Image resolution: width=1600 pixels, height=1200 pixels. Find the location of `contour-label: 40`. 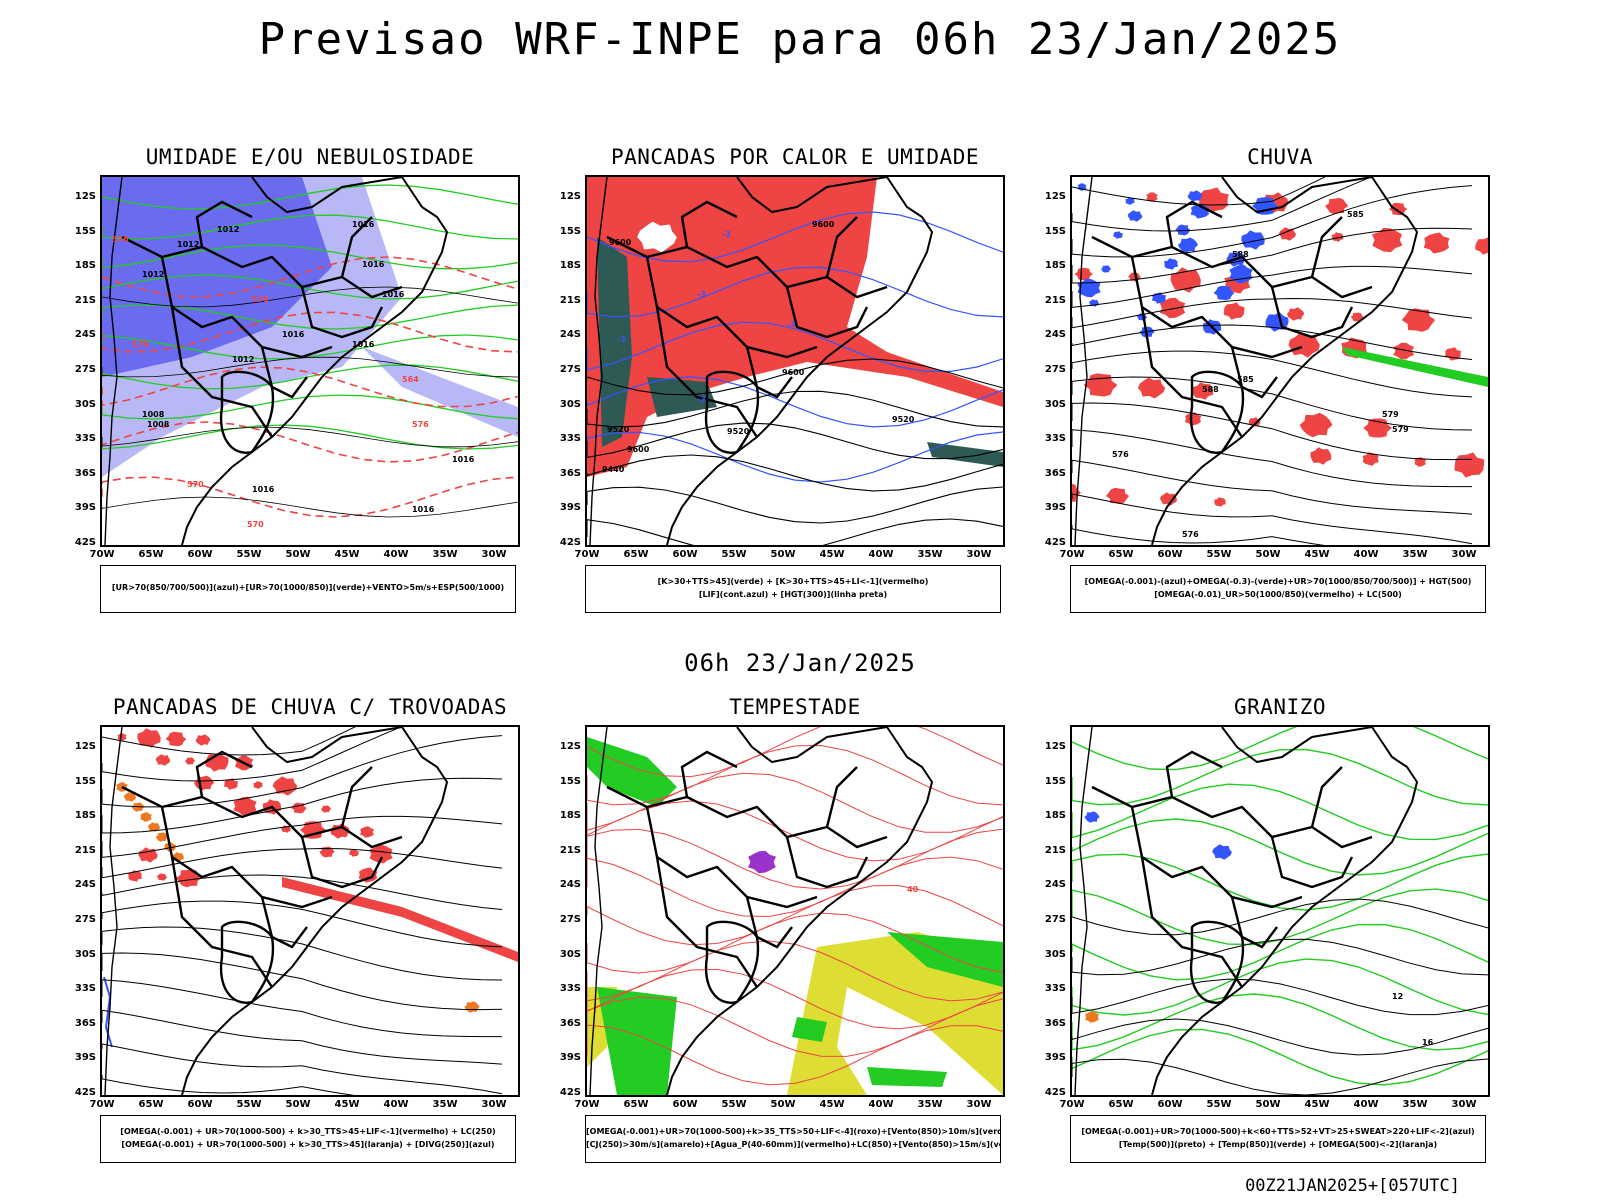

contour-label: 40 is located at coordinates (913, 889).